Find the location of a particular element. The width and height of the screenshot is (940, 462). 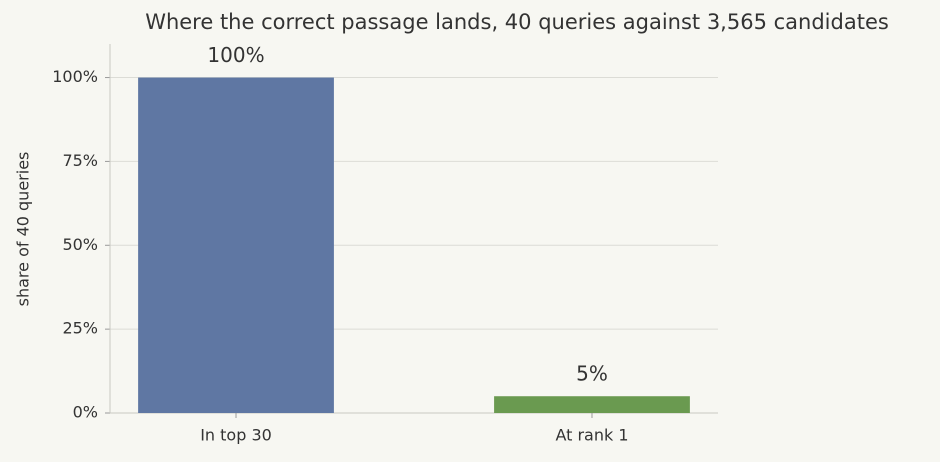

y-tick-label: 100% is located at coordinates (75, 76).